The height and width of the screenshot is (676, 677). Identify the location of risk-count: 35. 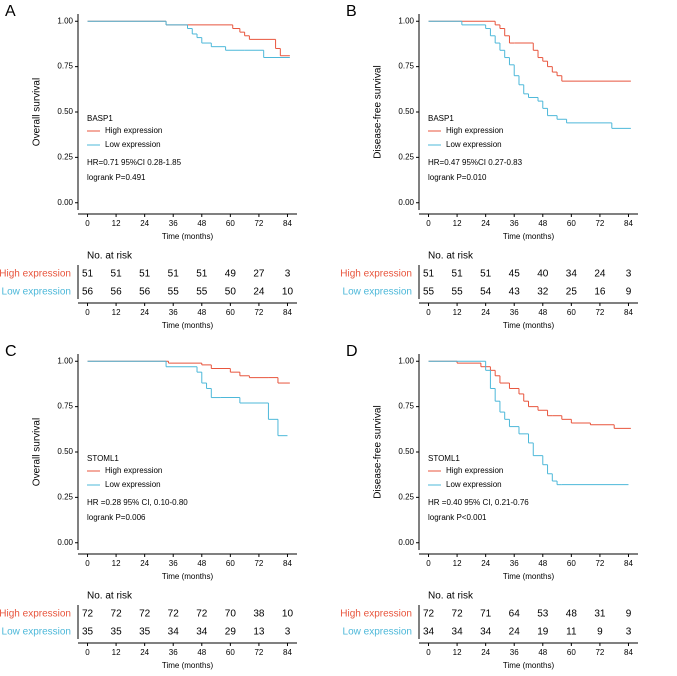
(145, 632).